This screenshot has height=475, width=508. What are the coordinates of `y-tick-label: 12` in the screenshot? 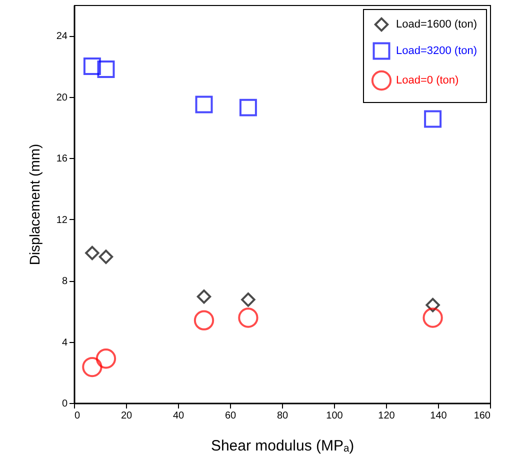 It's located at (62, 220).